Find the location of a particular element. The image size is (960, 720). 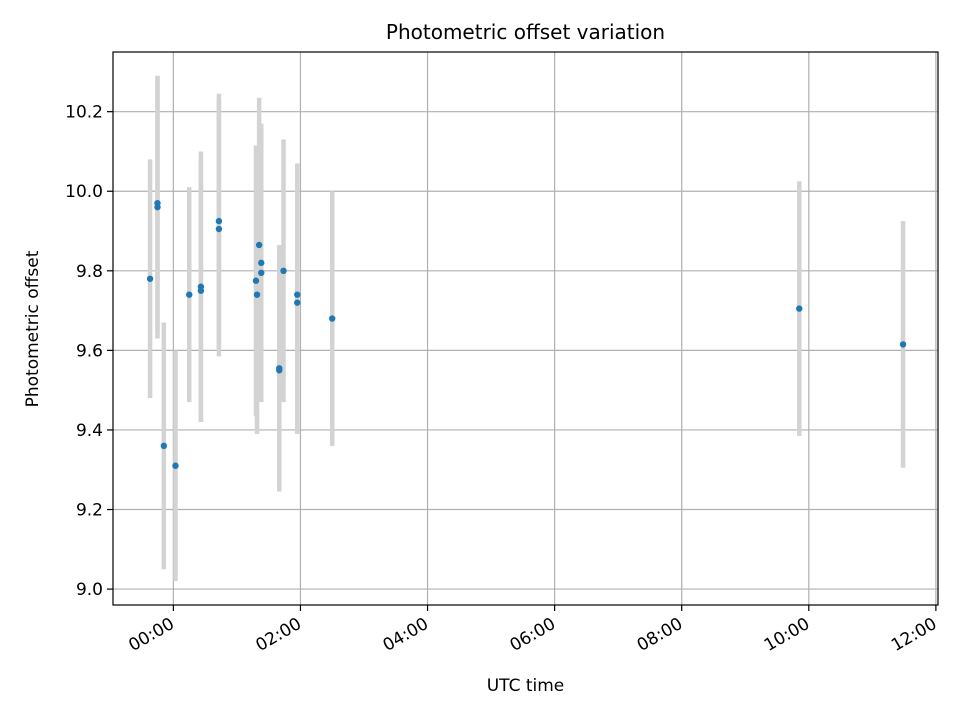

y-tick-label: 9.4 is located at coordinates (89, 431).